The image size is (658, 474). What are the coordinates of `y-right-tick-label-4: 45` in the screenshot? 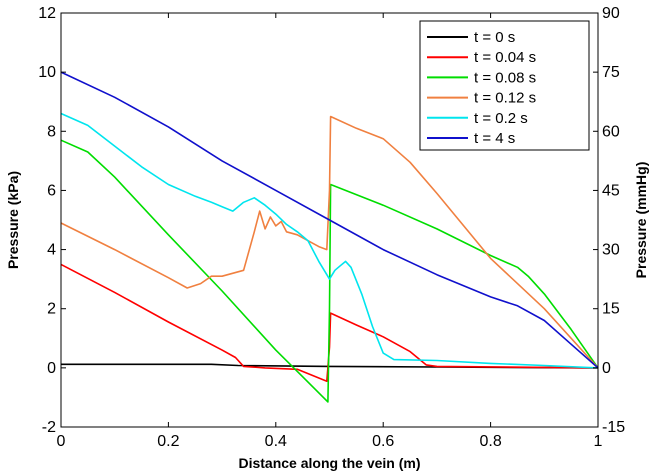 It's located at (611, 190).